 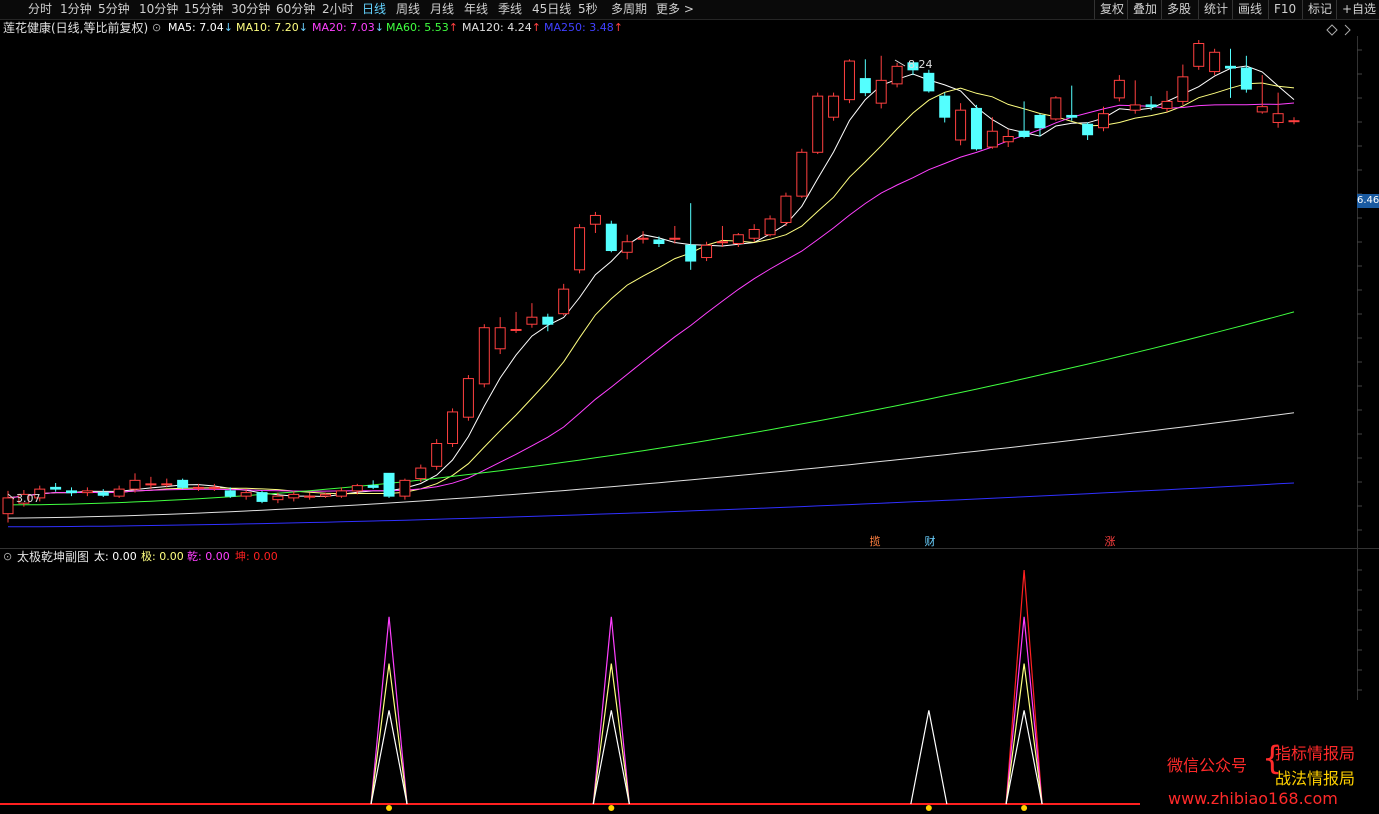 What do you see at coordinates (651, 505) in the screenshot?
I see `ma-line-ma250` at bounding box center [651, 505].